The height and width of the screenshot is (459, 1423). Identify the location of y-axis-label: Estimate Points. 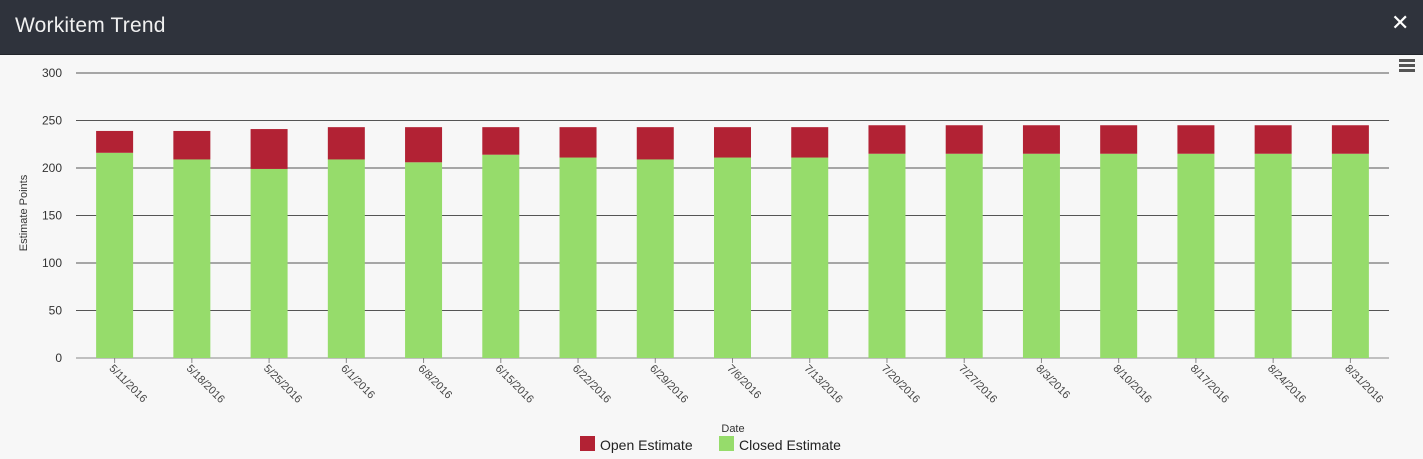
(24, 212).